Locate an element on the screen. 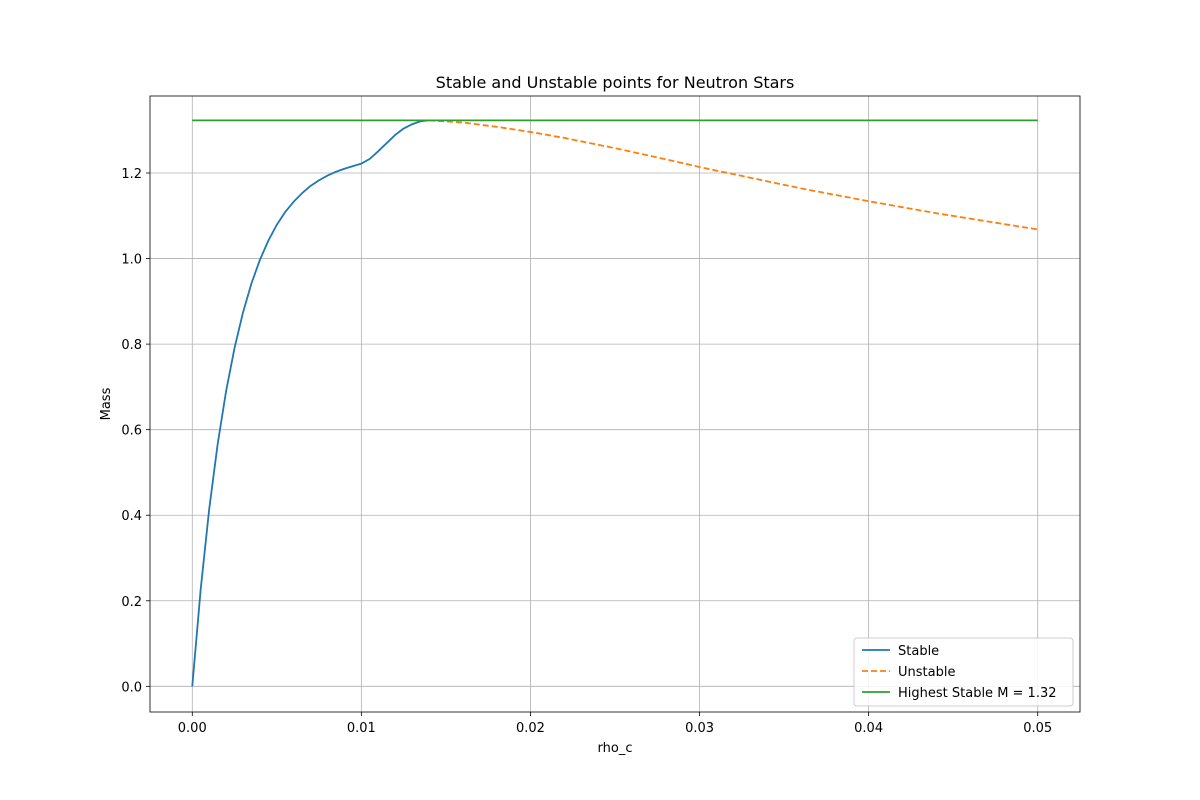 The image size is (1200, 800). x-tick-label: 0.01 is located at coordinates (361, 728).